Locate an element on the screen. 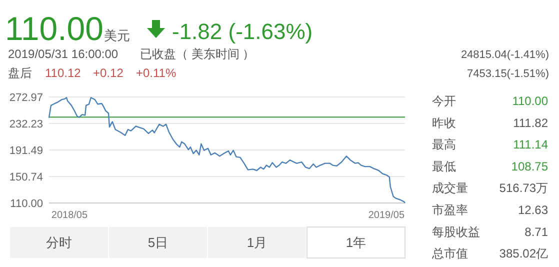 Image resolution: width=559 pixels, height=267 pixels. text: 24815.04(-1.41%) is located at coordinates (504, 55).